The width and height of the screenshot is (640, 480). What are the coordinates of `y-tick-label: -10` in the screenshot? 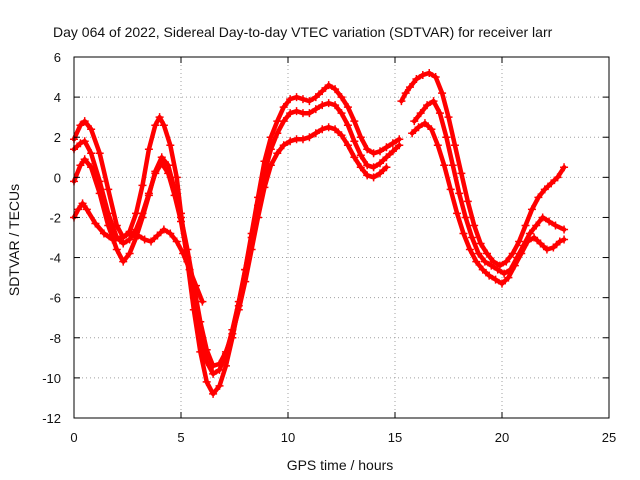 It's located at (51, 378).